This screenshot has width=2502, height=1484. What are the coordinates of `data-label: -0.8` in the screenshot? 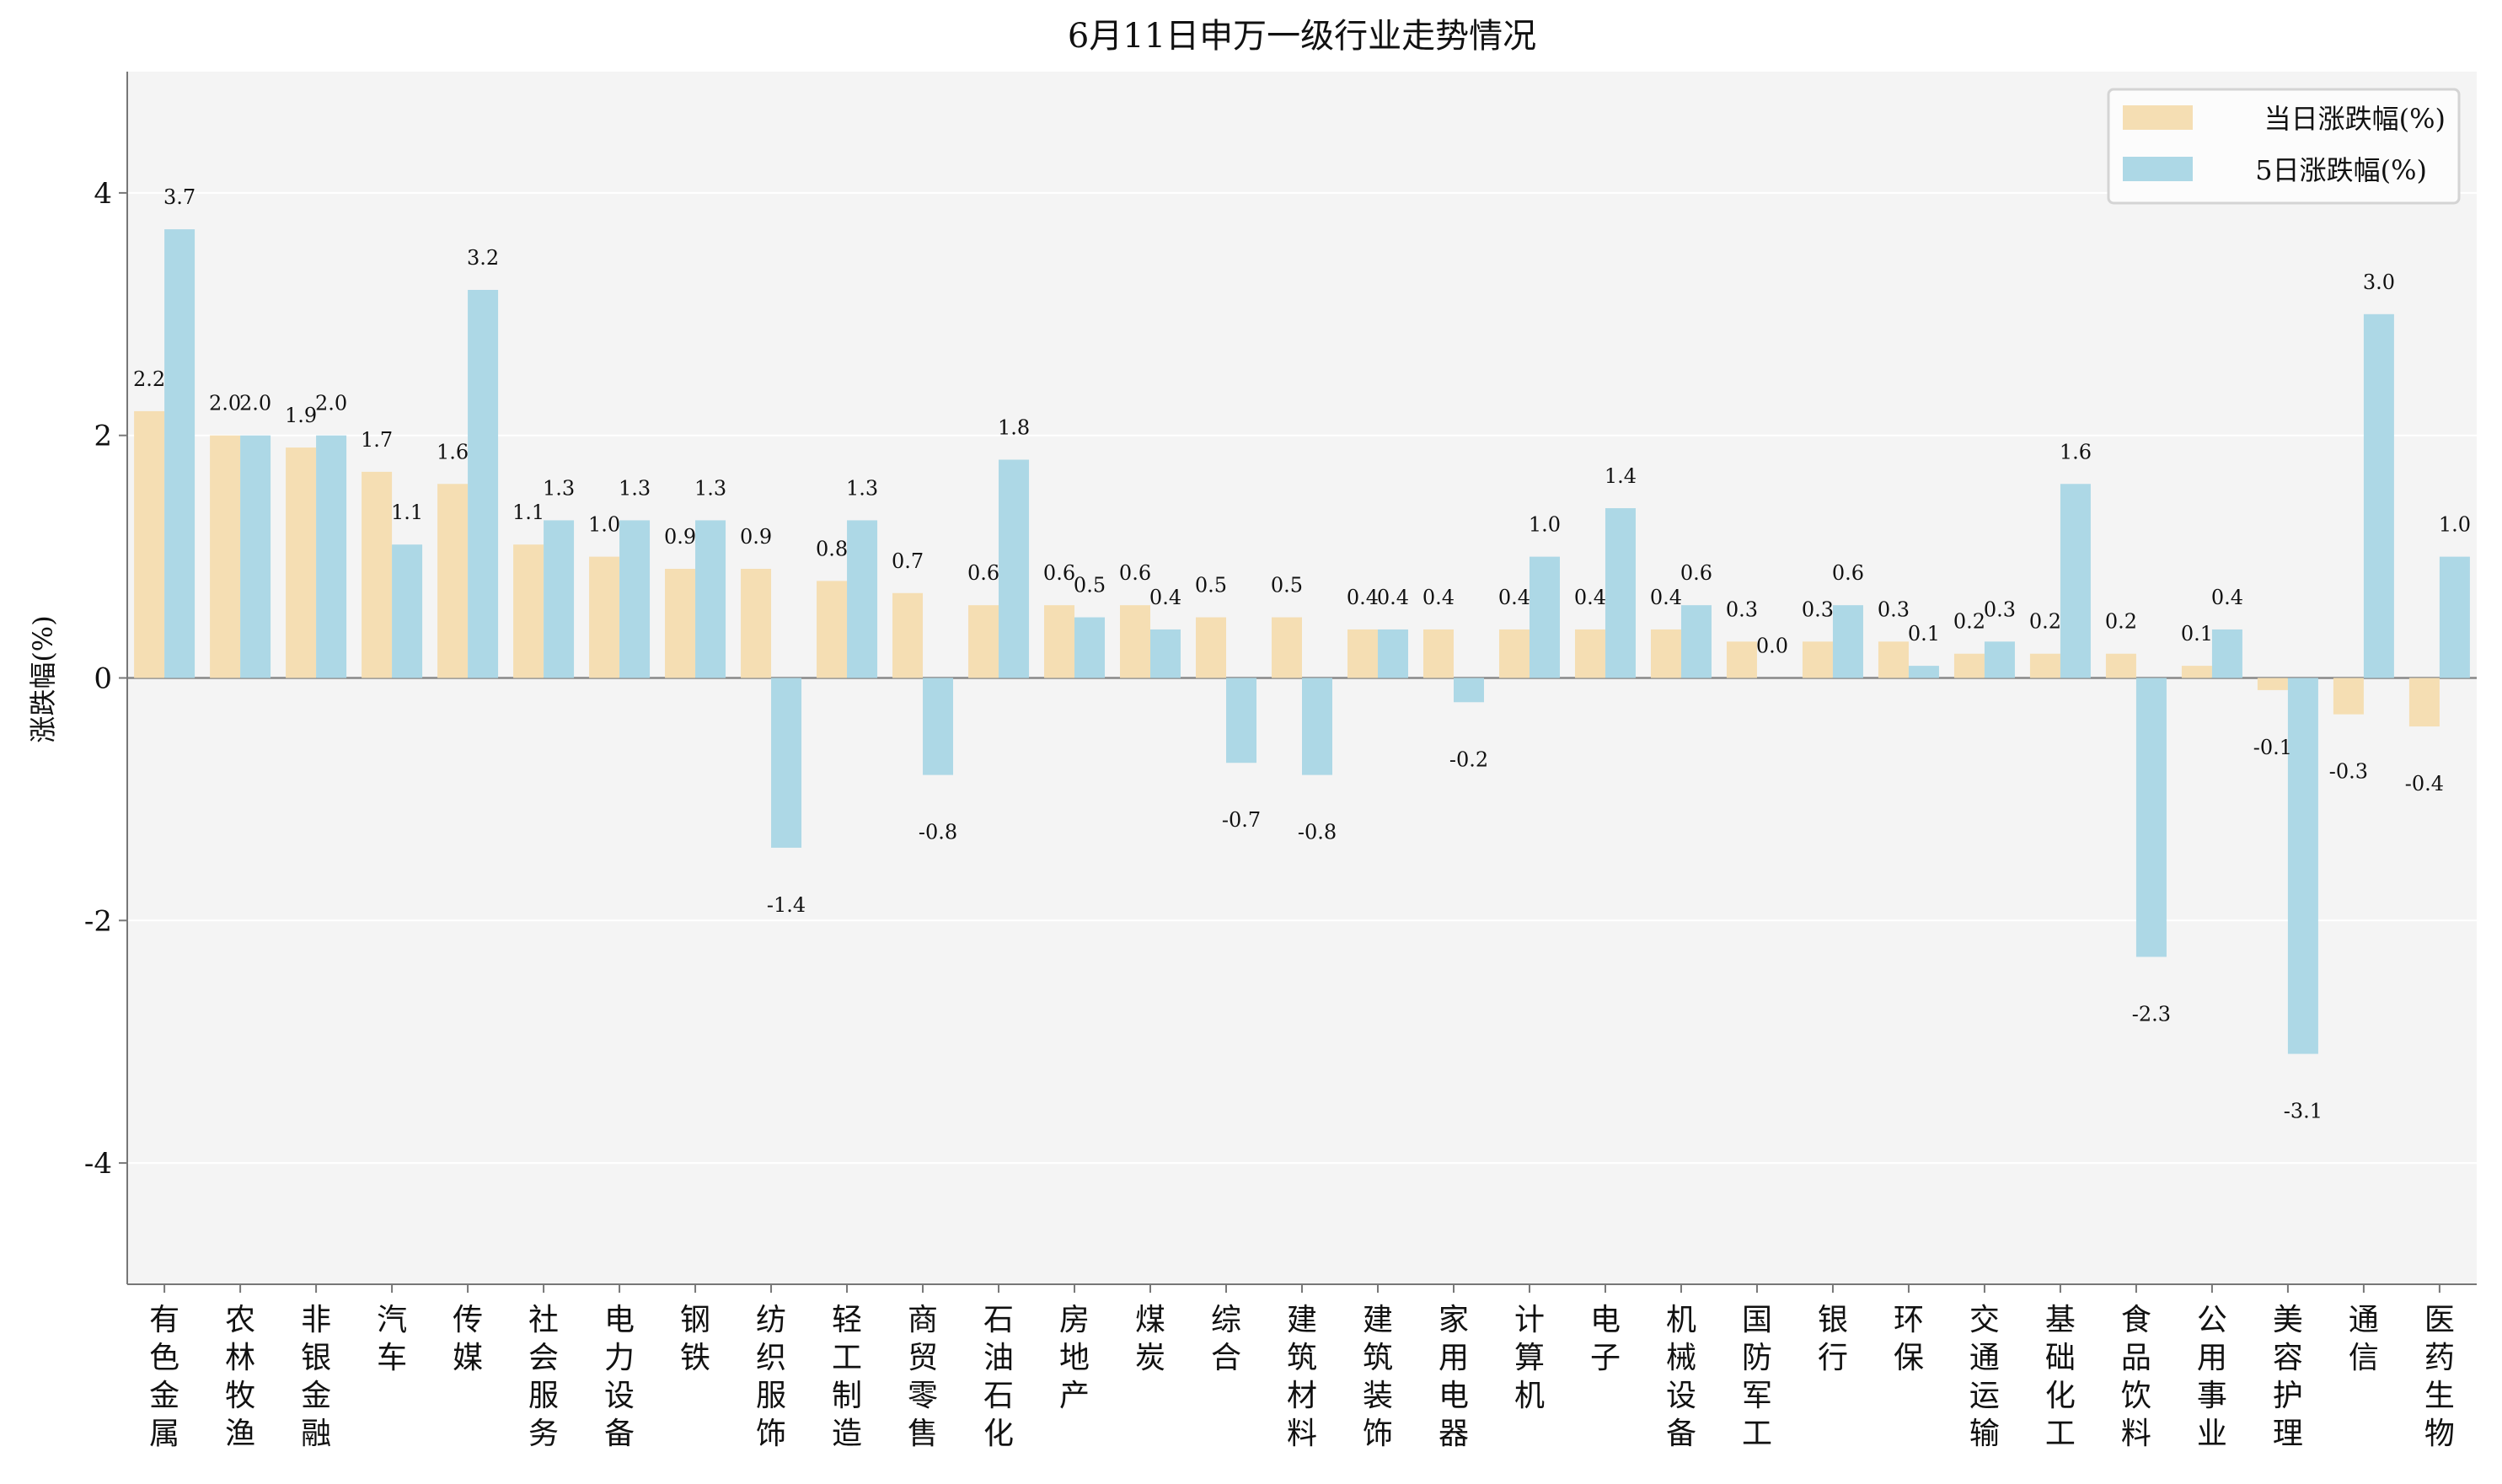 It's located at (1318, 832).